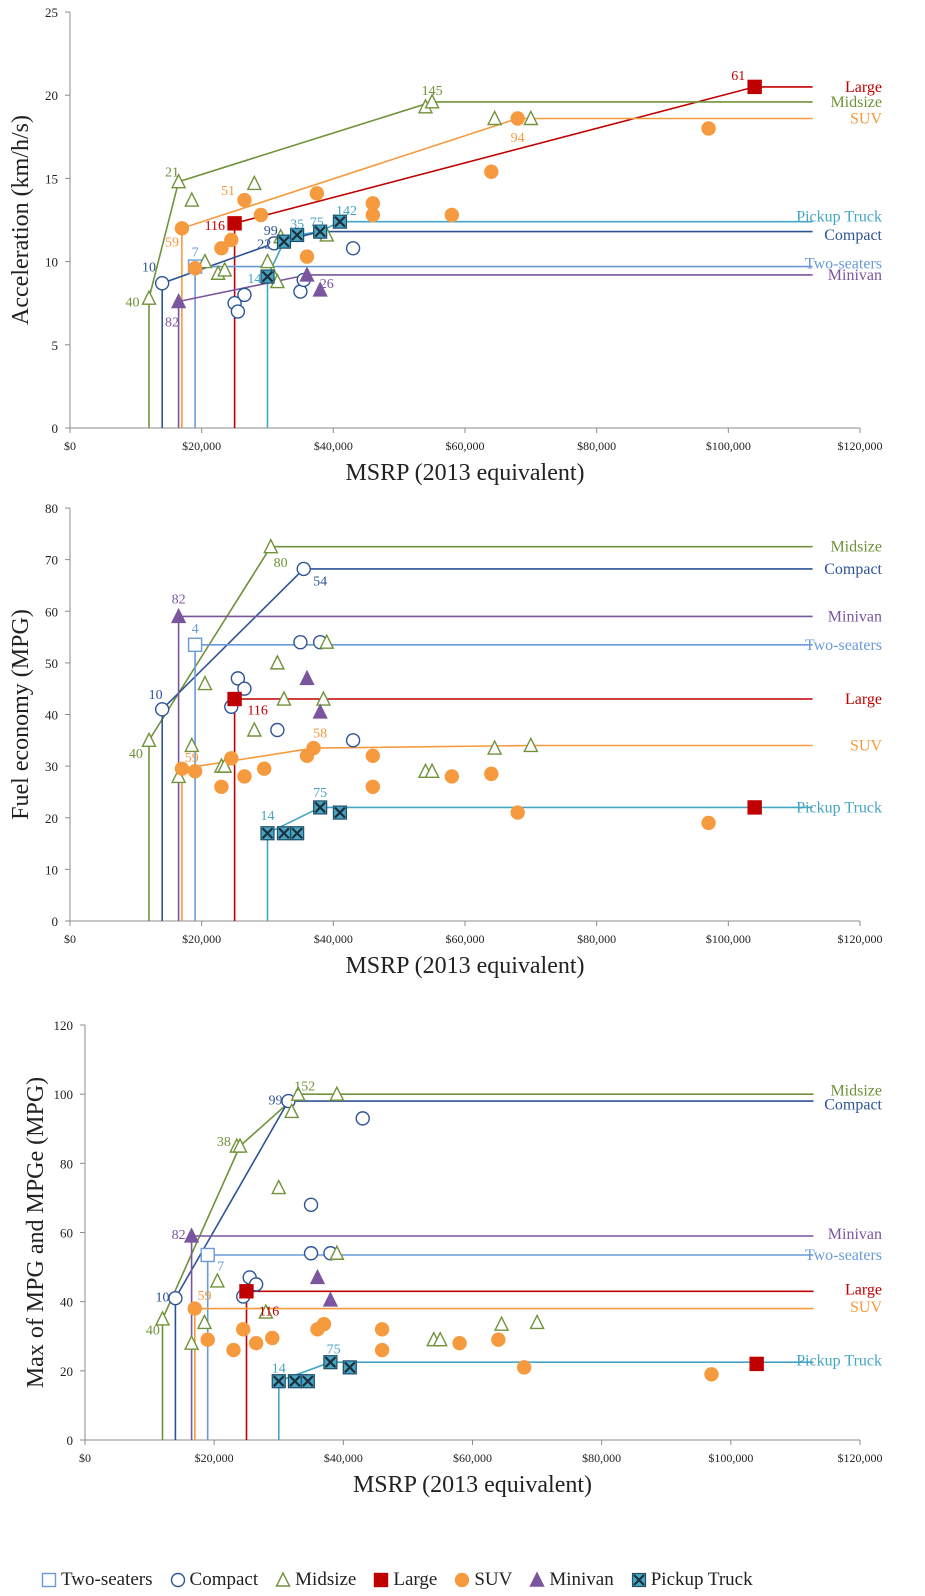  I want to click on x-tick-label: $120,000, so click(860, 939).